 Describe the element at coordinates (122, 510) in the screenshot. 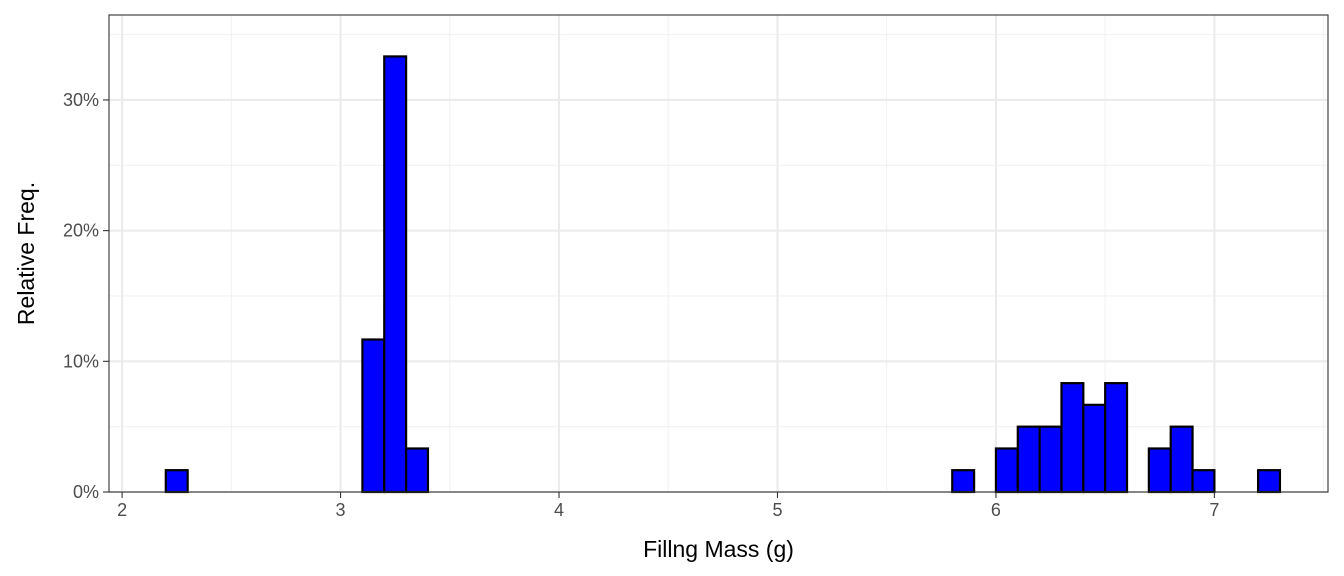

I see `x-tick-label: 2` at that location.